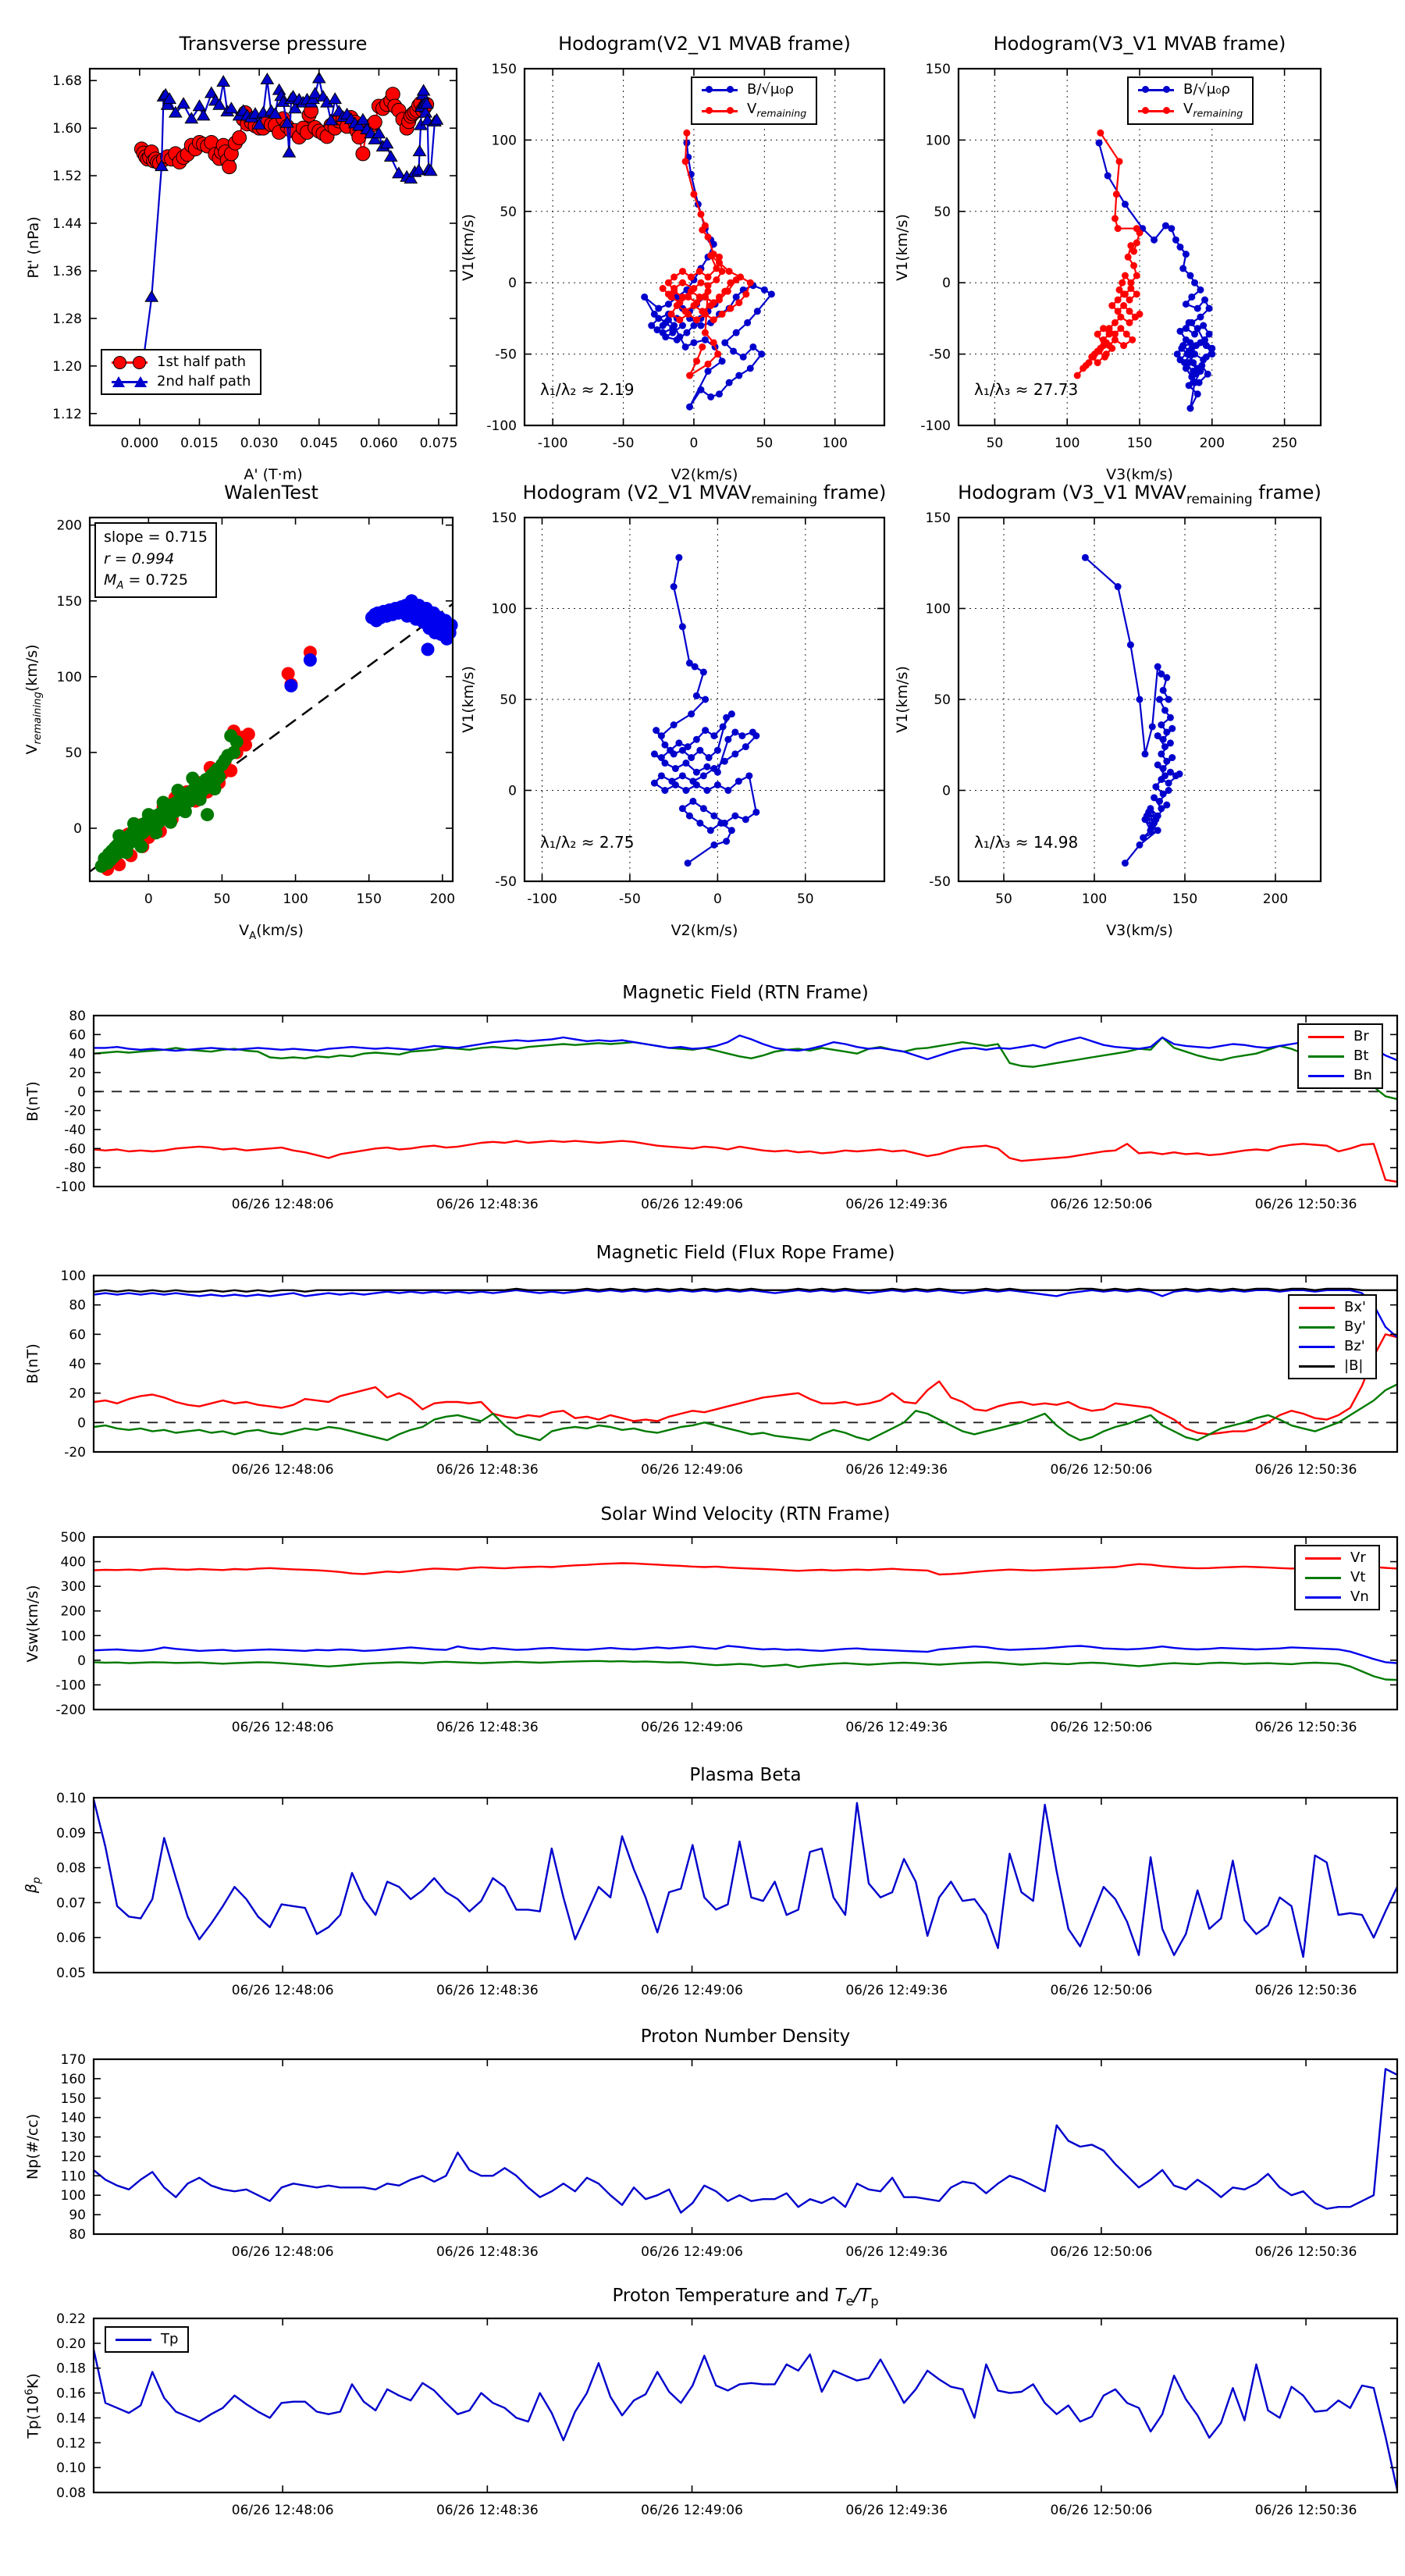 Image resolution: width=1405 pixels, height=2576 pixels. I want to click on red-dotted-line-swatch, so click(1156, 111).